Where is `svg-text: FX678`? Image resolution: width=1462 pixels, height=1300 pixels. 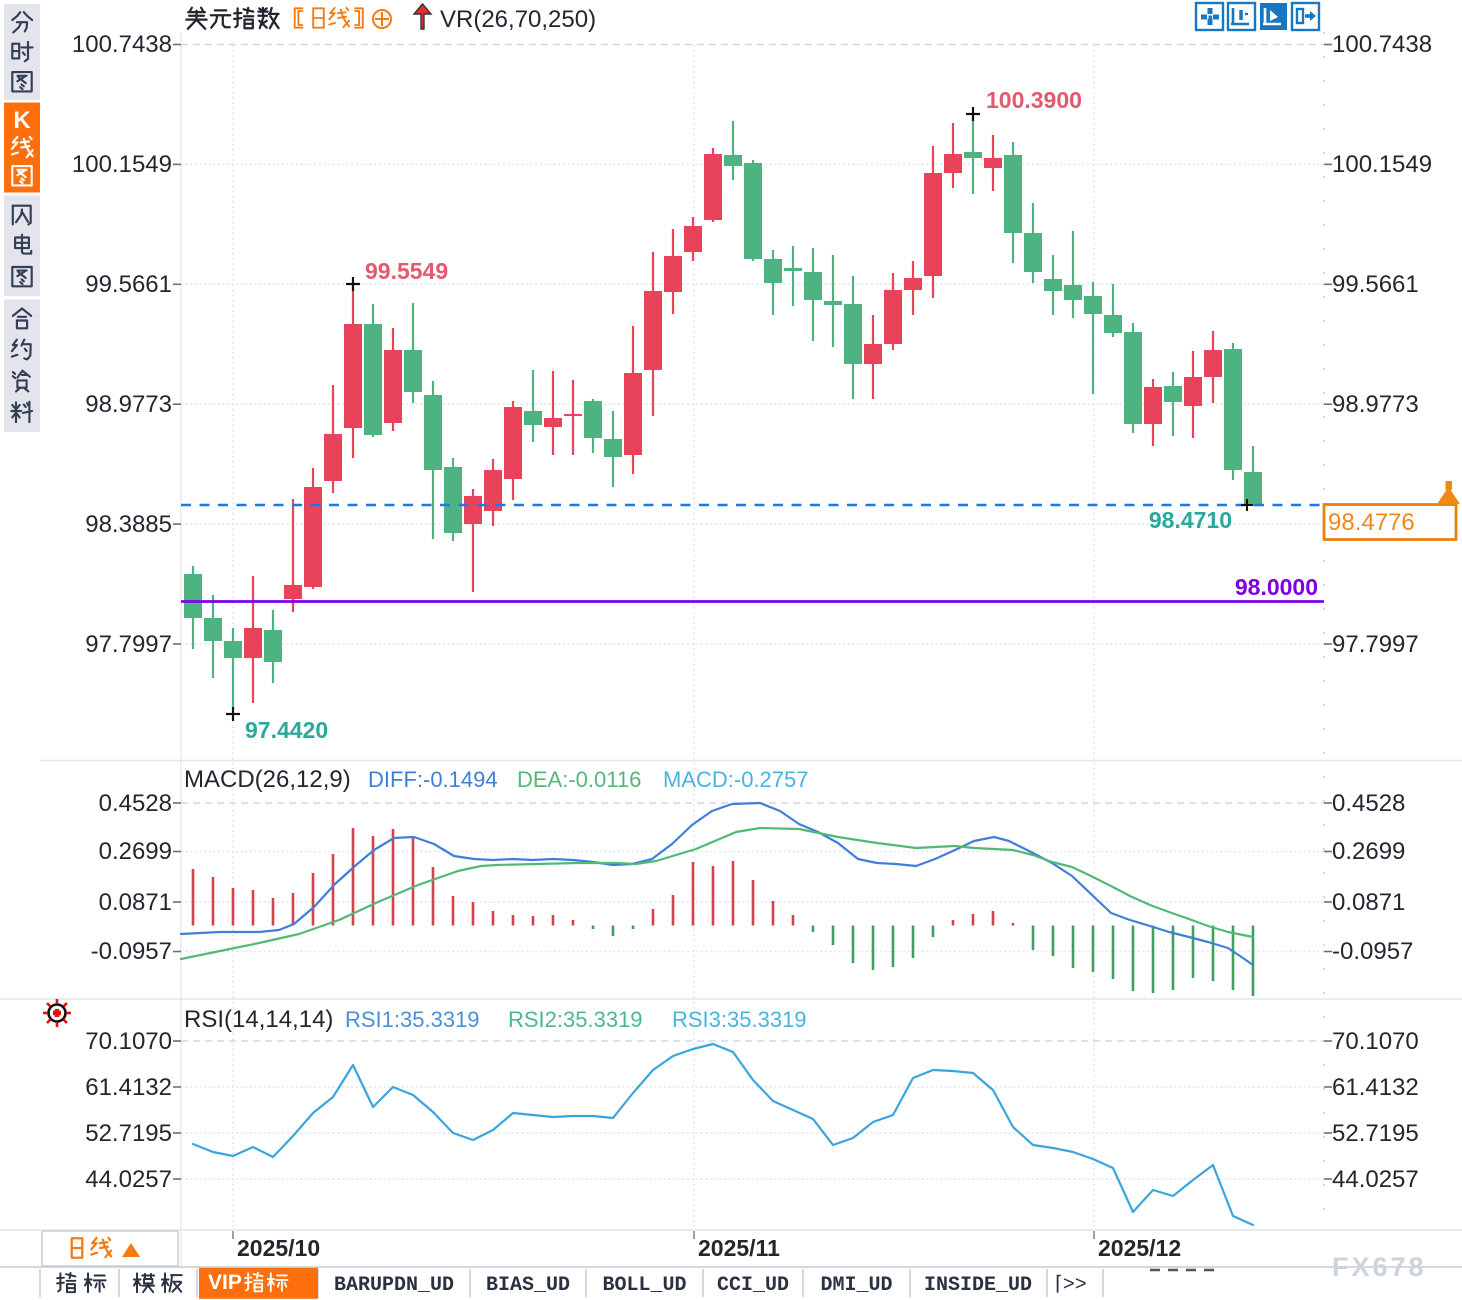
svg-text: FX678 is located at coordinates (1379, 1267).